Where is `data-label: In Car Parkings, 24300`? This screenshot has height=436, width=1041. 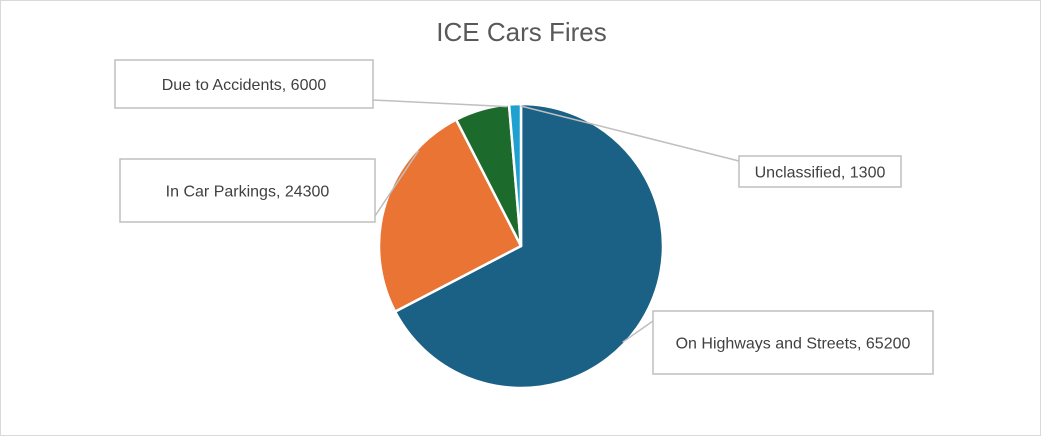 data-label: In Car Parkings, 24300 is located at coordinates (248, 192).